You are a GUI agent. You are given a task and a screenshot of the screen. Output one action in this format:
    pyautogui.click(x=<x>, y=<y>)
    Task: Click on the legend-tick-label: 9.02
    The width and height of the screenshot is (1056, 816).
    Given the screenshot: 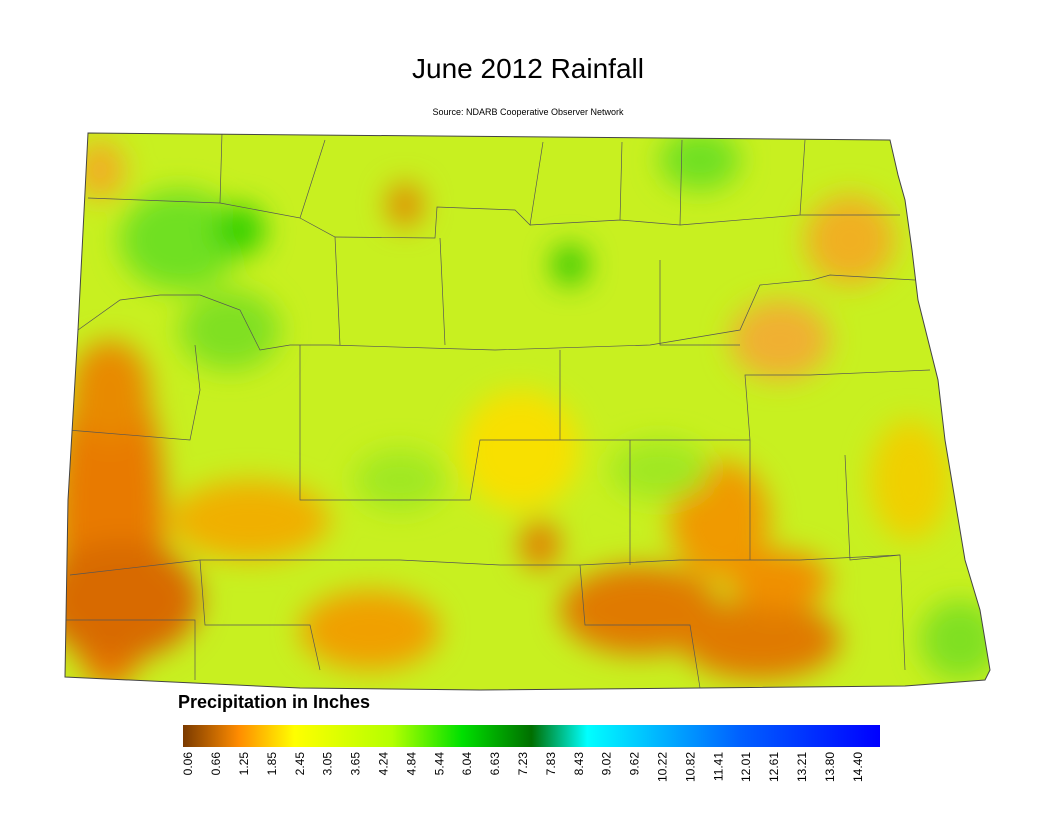 What is the action you would take?
    pyautogui.click(x=607, y=764)
    